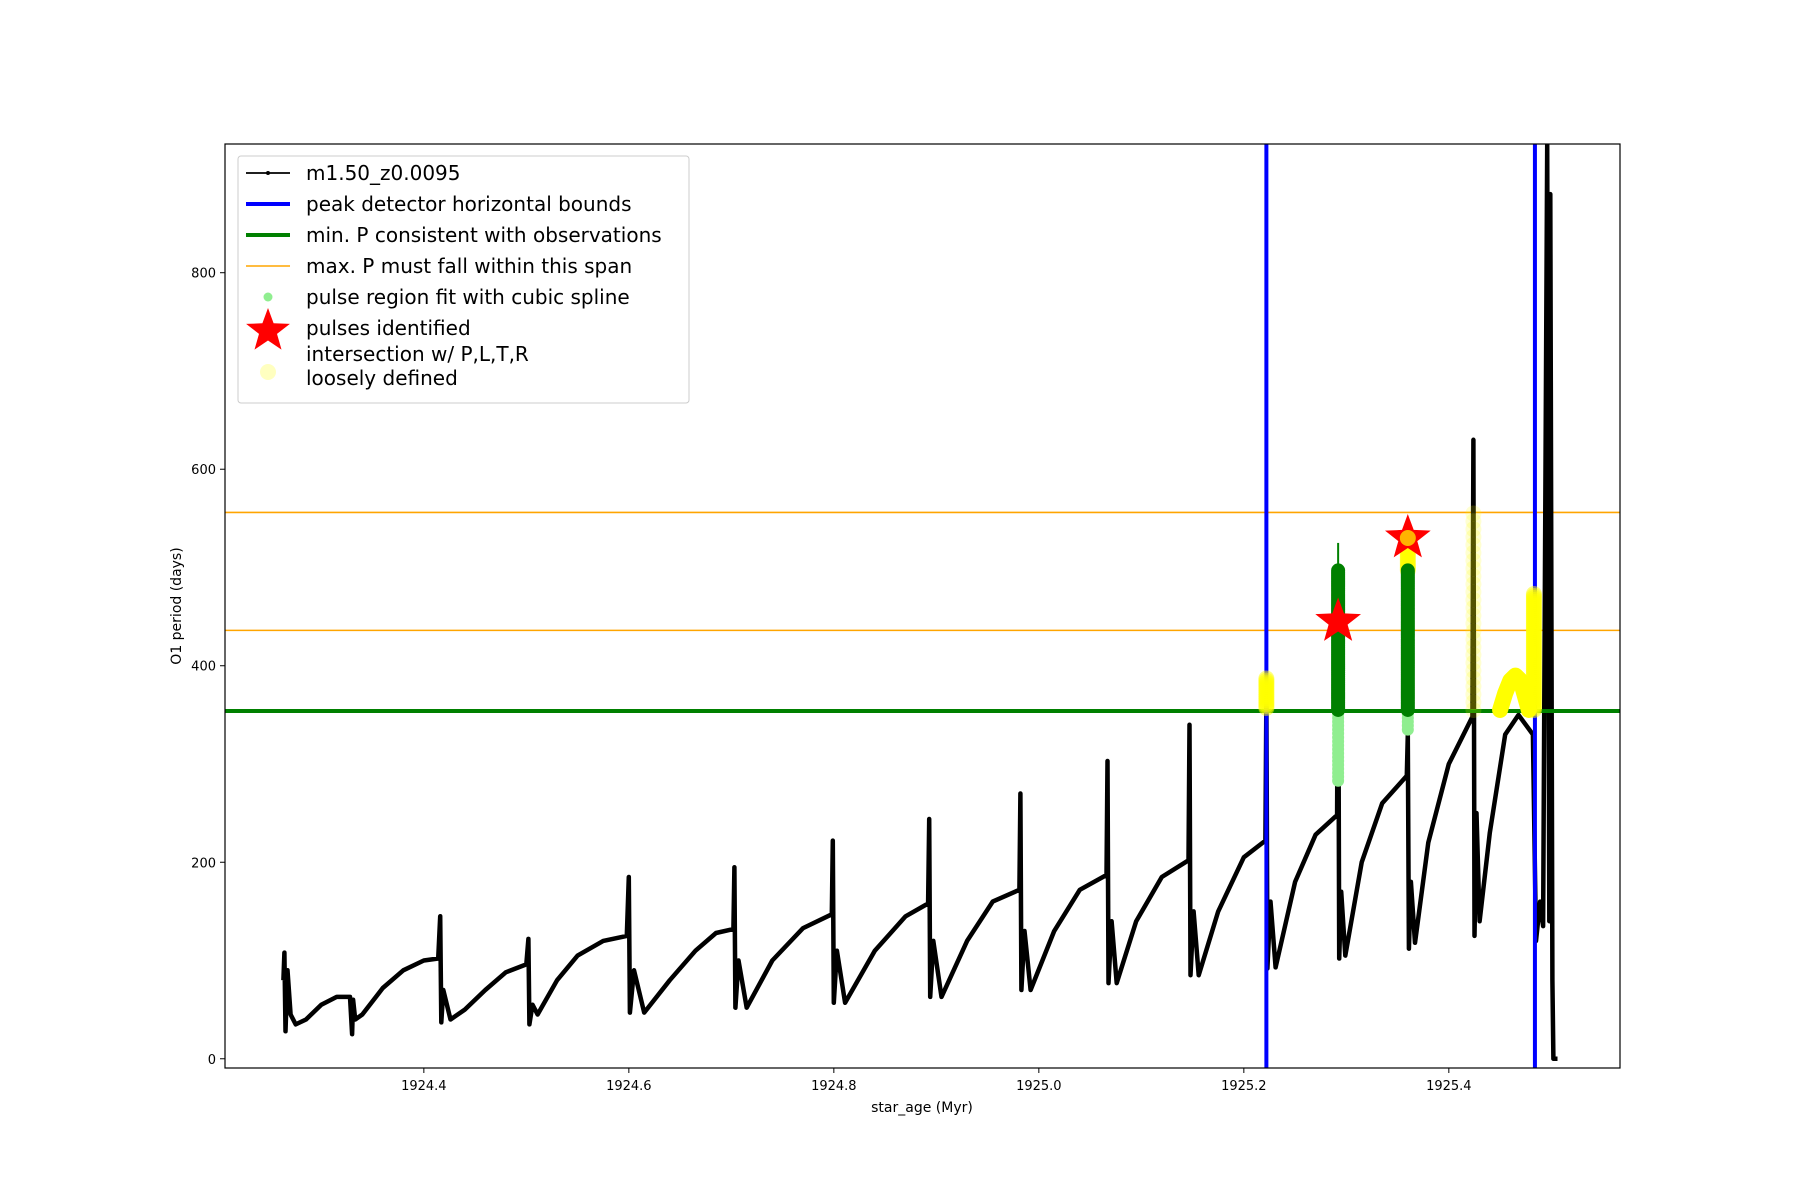 The width and height of the screenshot is (1800, 1204). I want to click on spline-point, so click(1407, 570).